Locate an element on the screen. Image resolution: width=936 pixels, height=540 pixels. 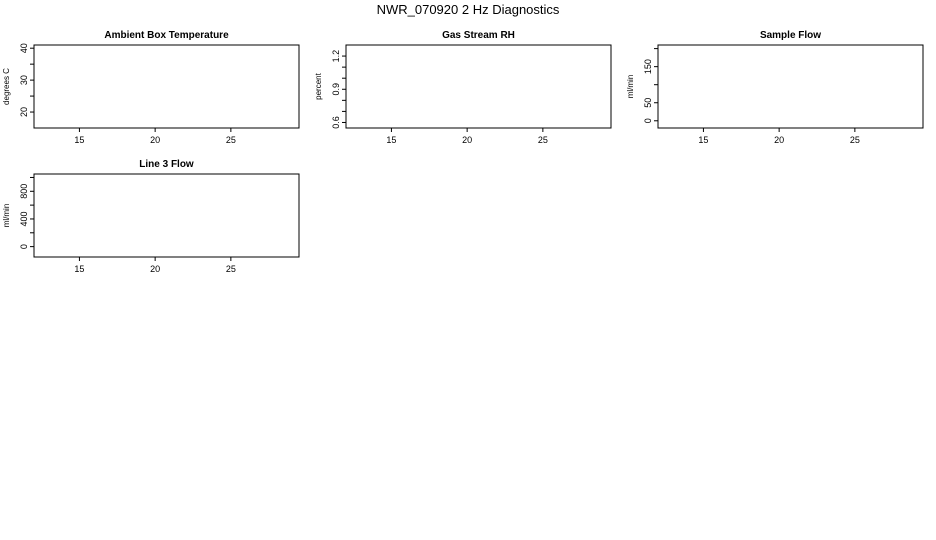
chart-panel-gas-stream-rh: Gas Stream RH 15 20 25 0.6 0.9 1.2 percent is located at coordinates (463, 87).